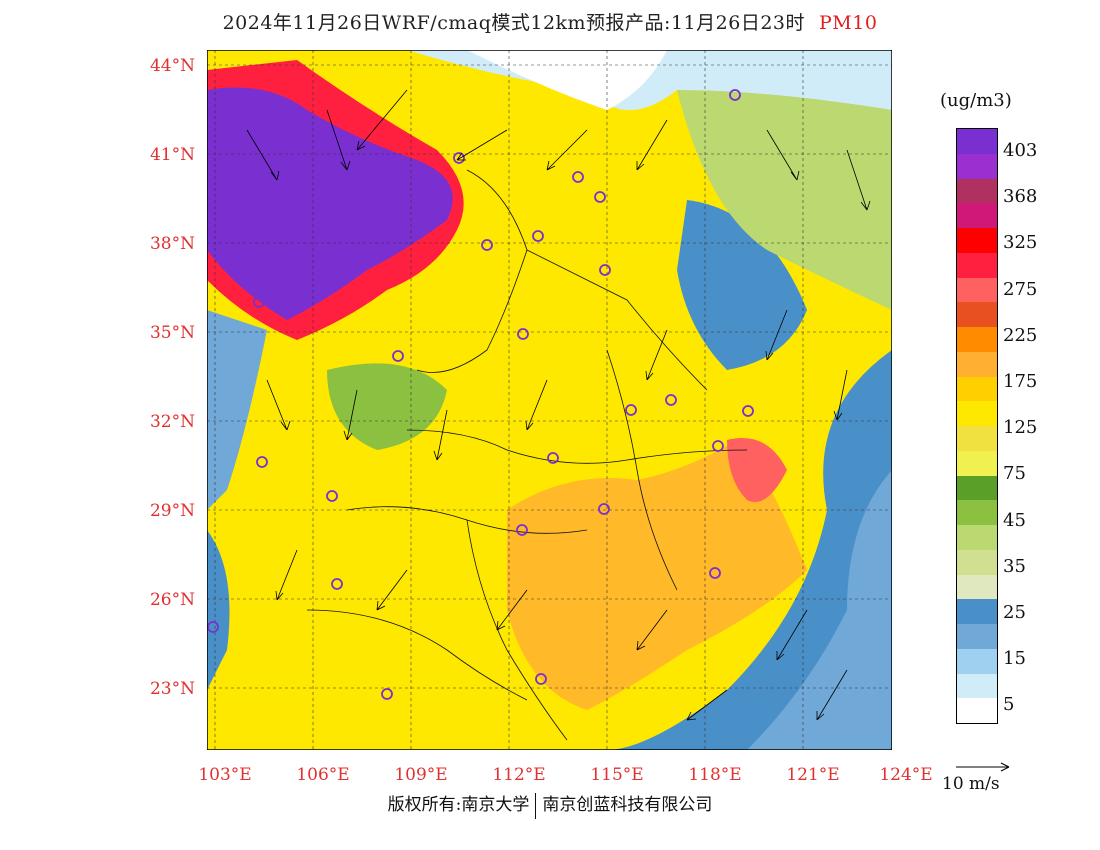 The height and width of the screenshot is (850, 1100). I want to click on copyright: 版权所有:南京大学 南京创蓝科技有限公司, so click(550, 804).